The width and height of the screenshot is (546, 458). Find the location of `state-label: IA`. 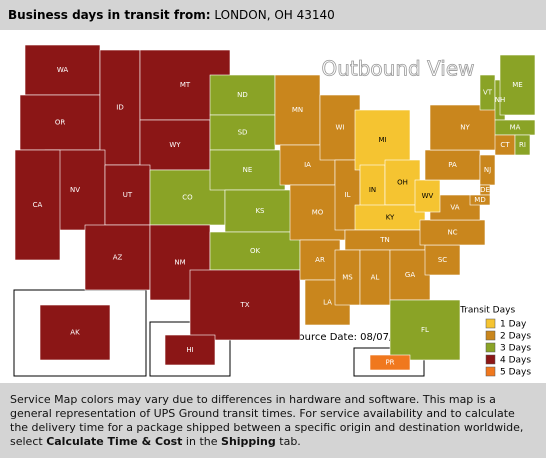

state-label: IA is located at coordinates (307, 165).